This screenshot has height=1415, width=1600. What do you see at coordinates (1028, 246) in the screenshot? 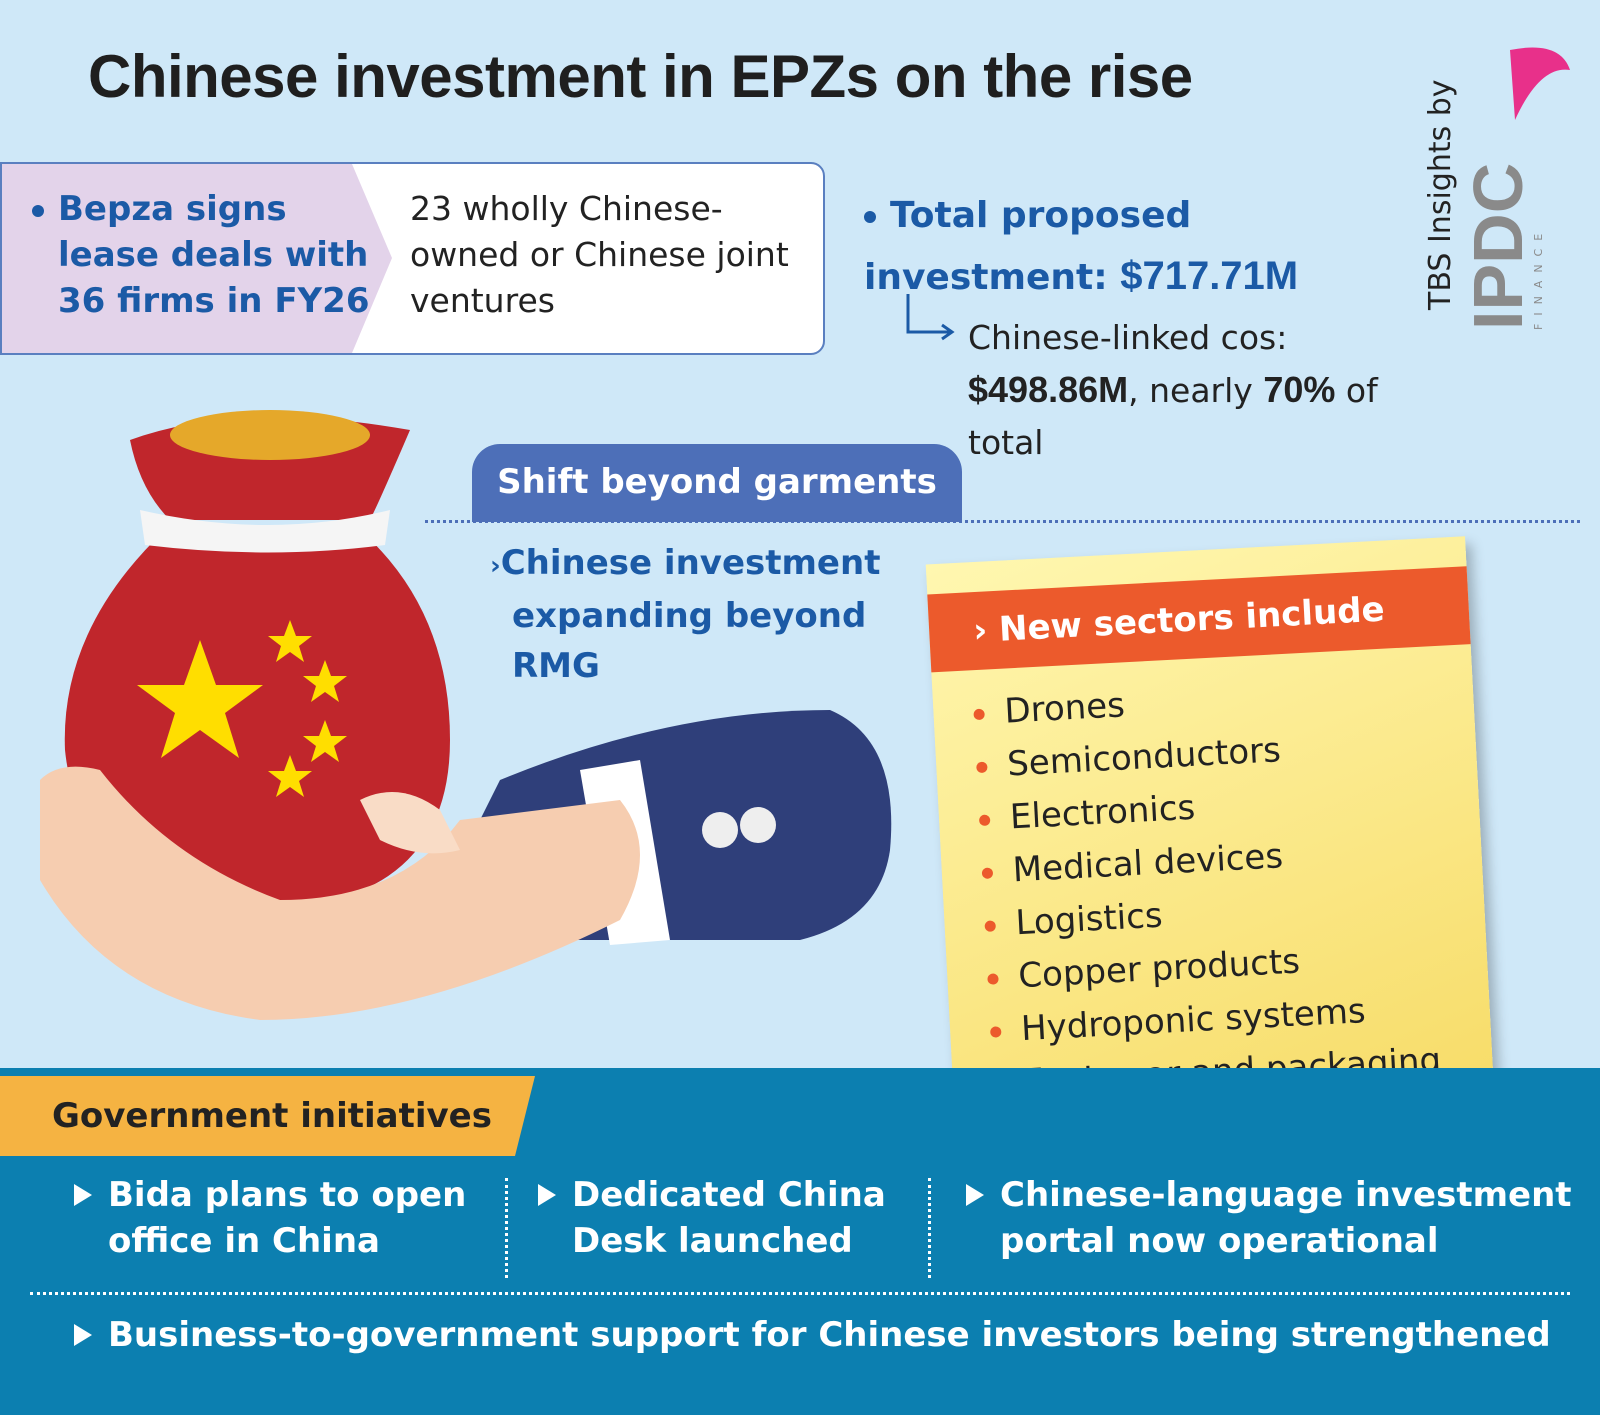
I see `investment-label: Total proposed investment:` at bounding box center [1028, 246].